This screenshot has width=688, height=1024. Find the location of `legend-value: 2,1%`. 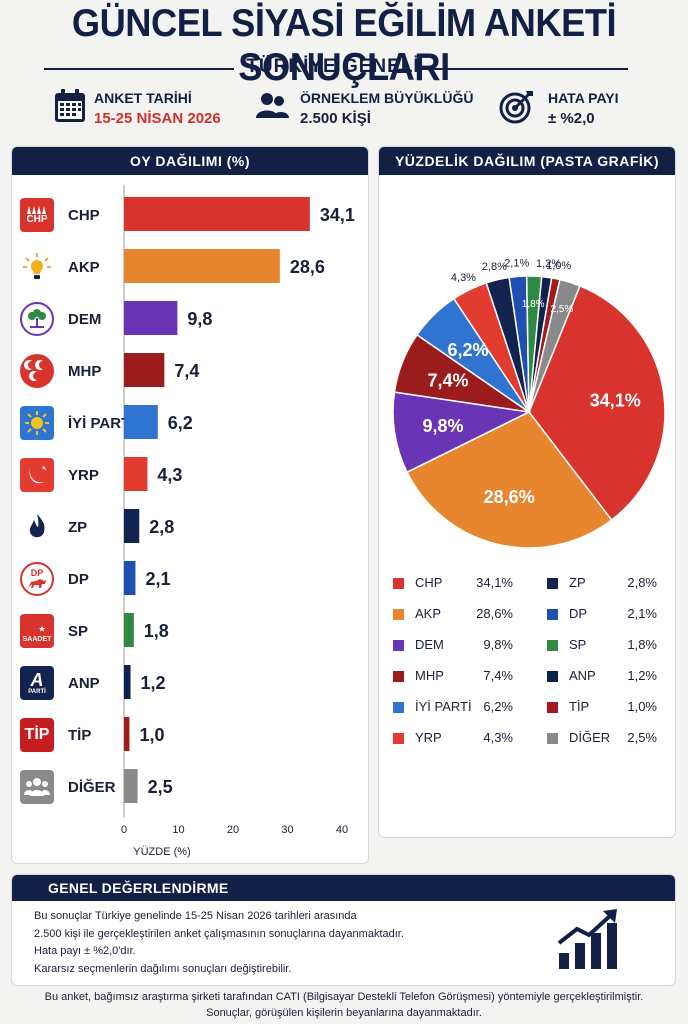

legend-value: 2,1% is located at coordinates (642, 613).